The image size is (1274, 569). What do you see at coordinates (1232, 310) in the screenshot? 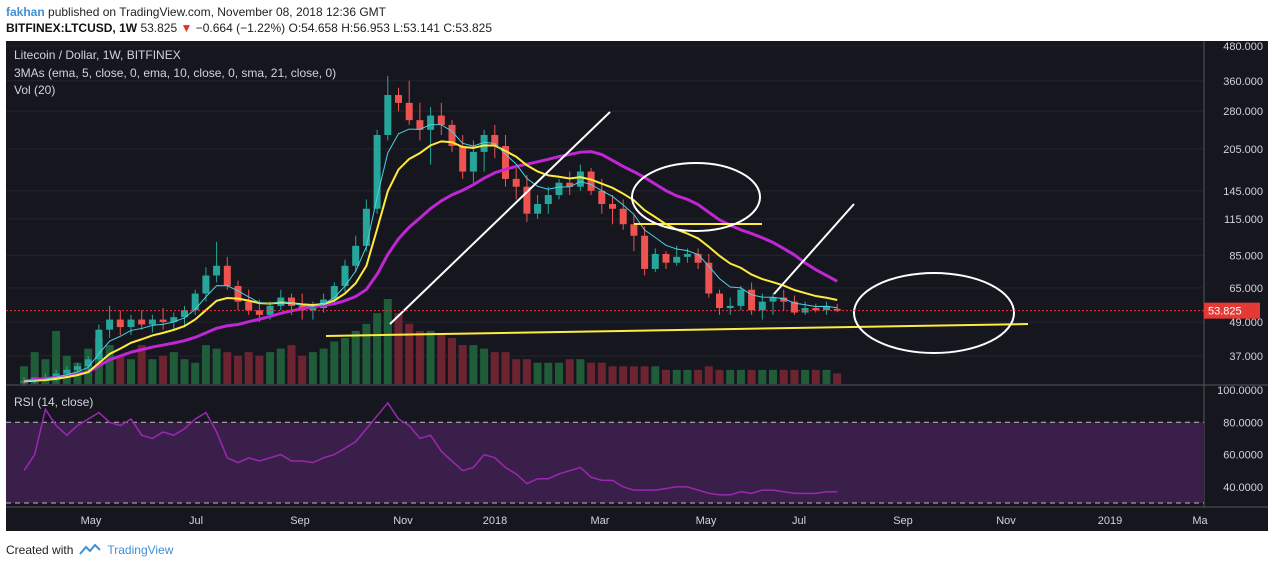
I see `last-price-badge` at bounding box center [1232, 310].